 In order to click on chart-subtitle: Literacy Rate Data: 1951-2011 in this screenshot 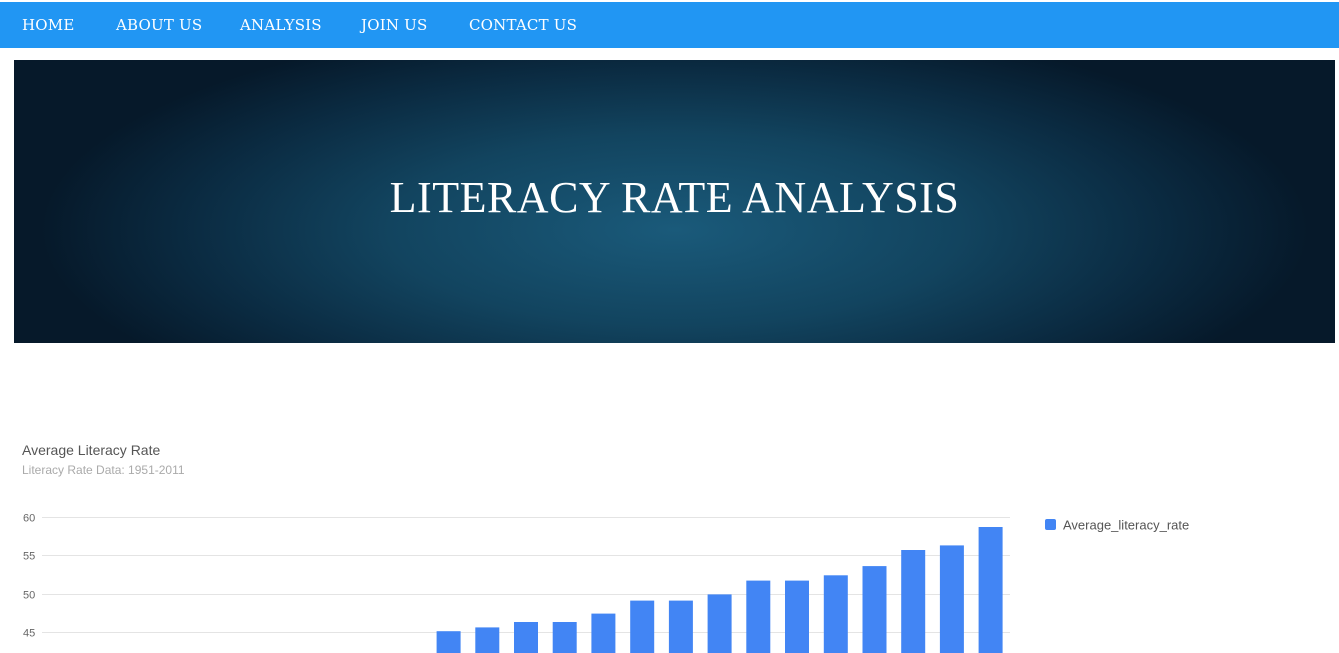, I will do `click(103, 470)`.